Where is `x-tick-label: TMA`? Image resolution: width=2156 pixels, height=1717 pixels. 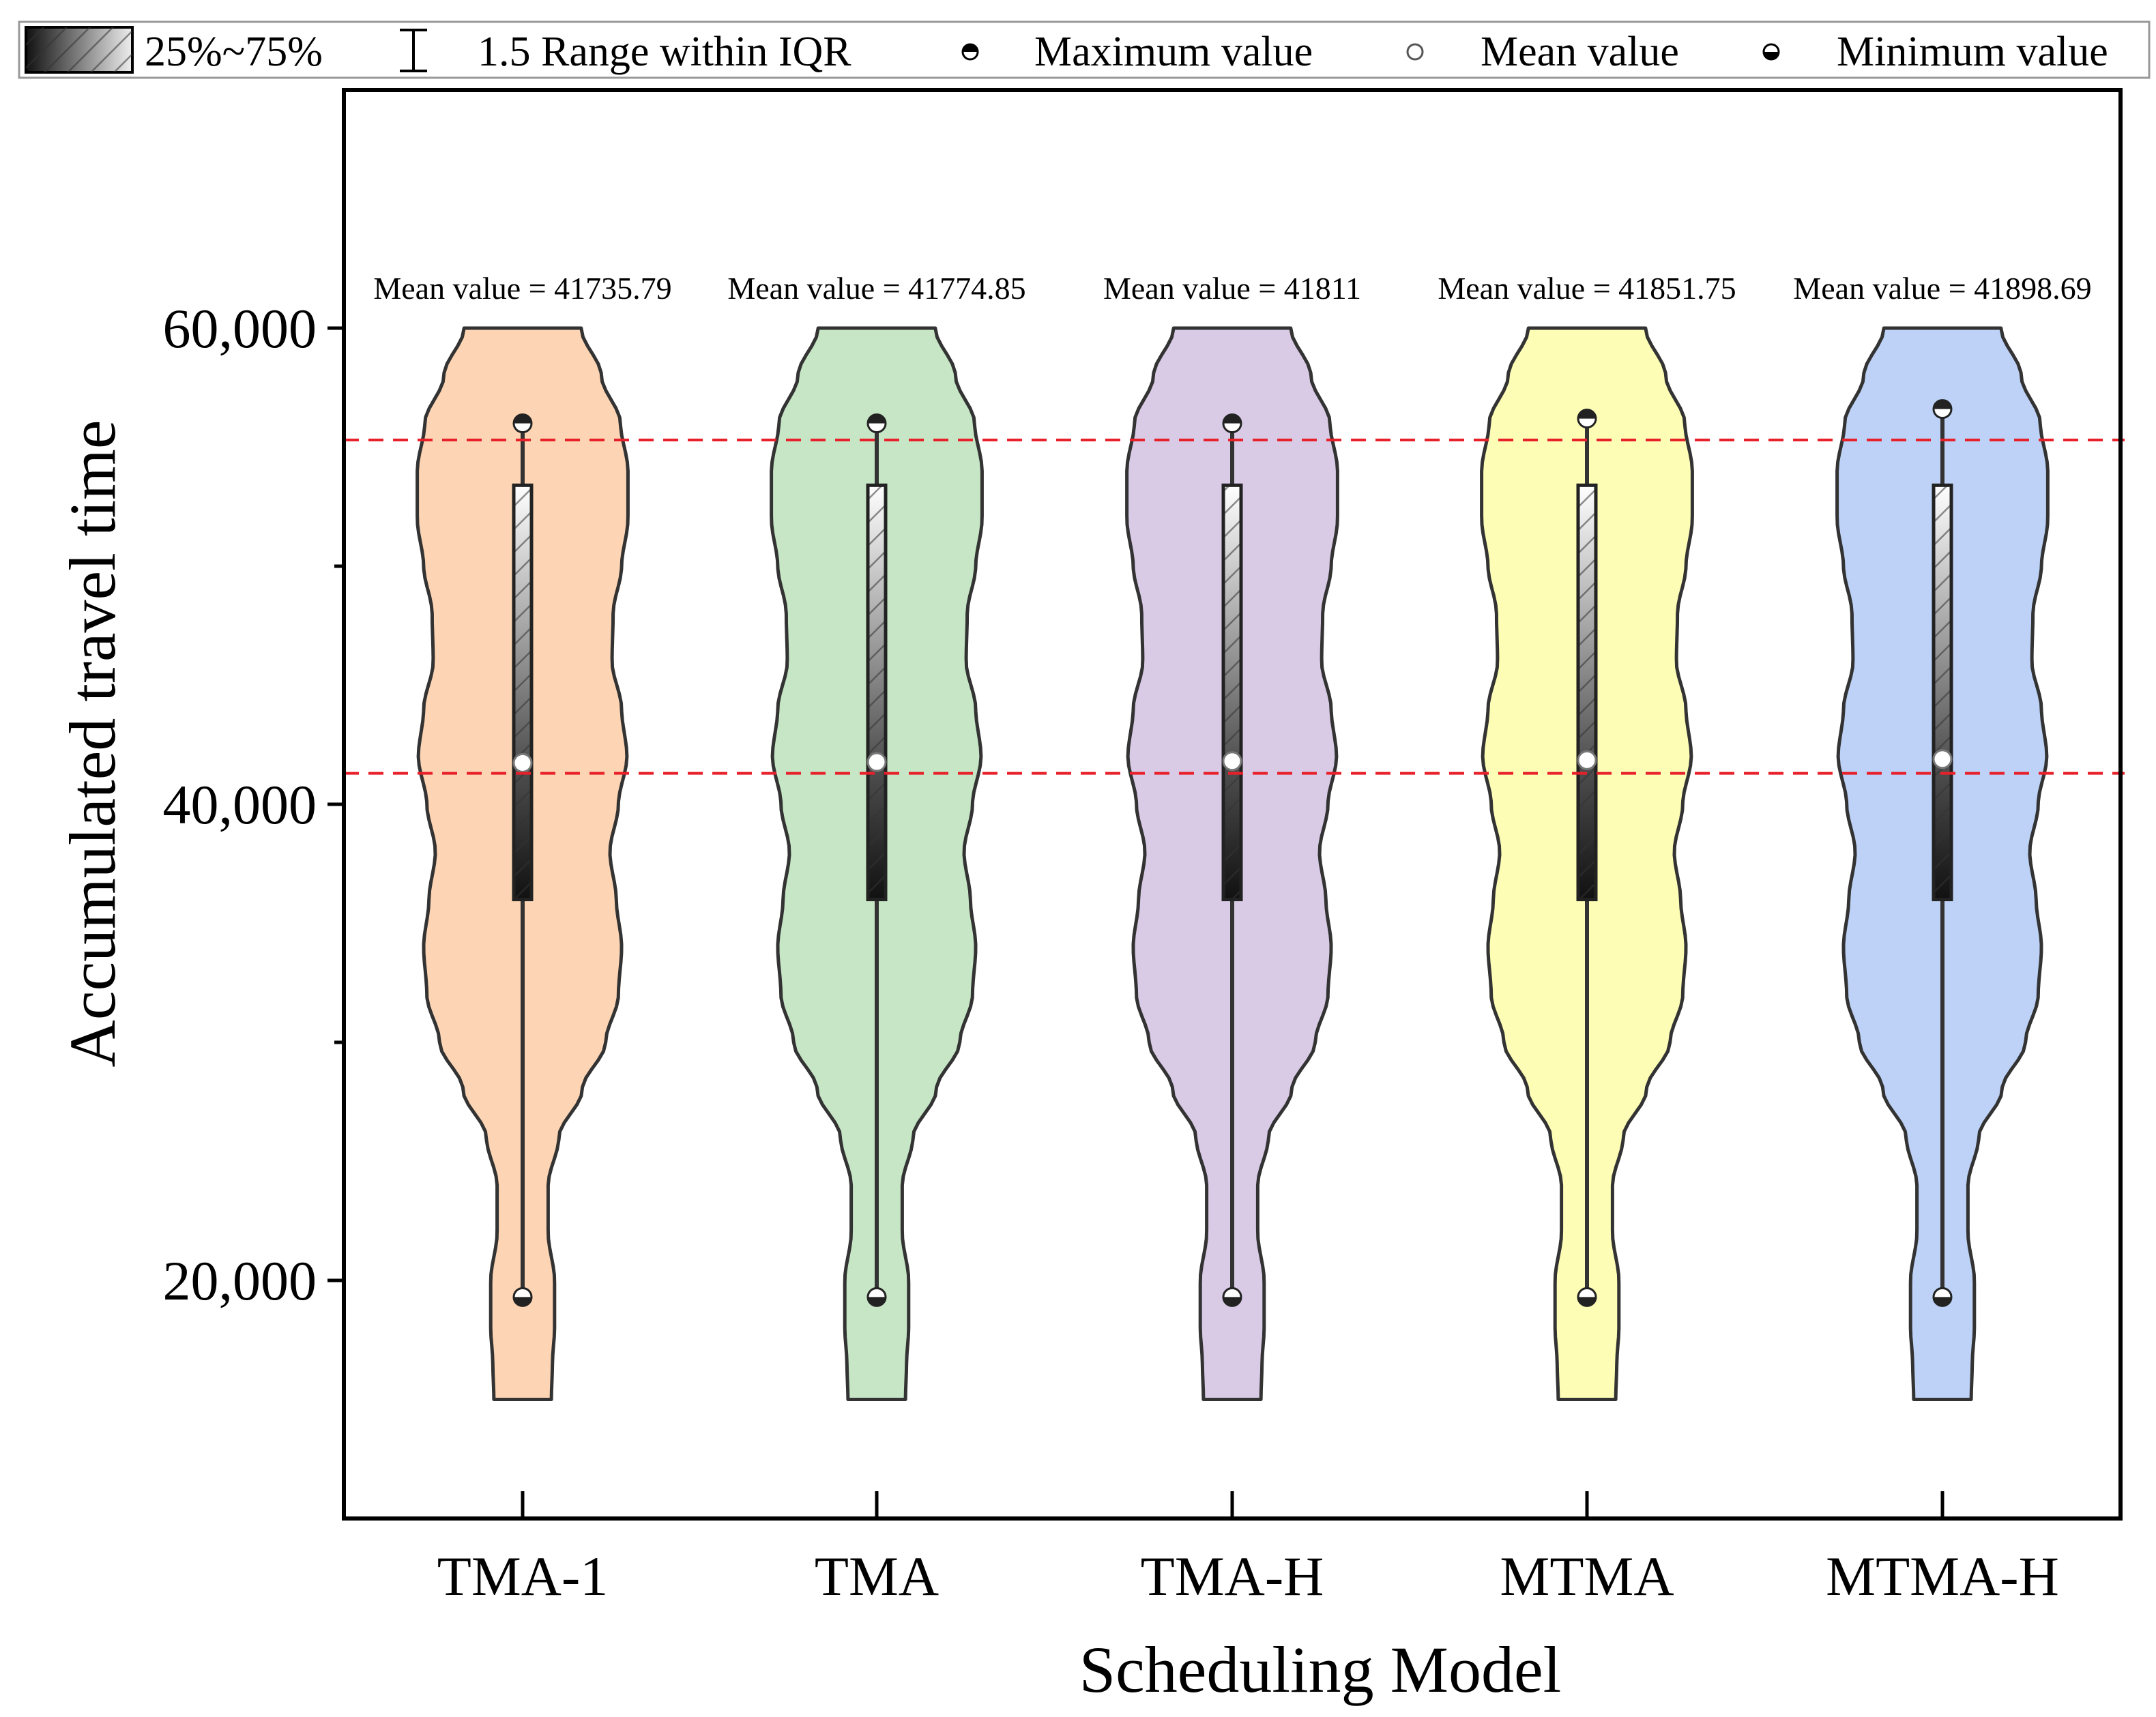
x-tick-label: TMA is located at coordinates (877, 1576).